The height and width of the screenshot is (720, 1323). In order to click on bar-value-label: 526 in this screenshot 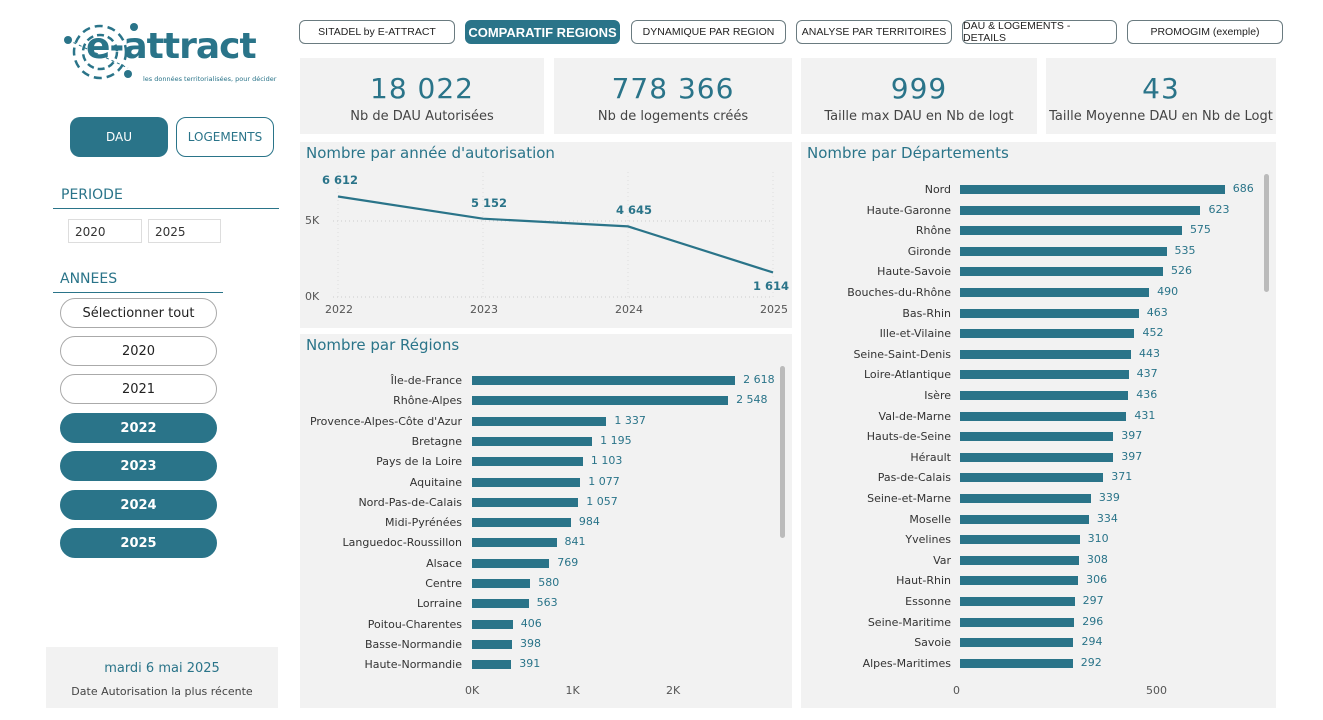, I will do `click(1182, 271)`.